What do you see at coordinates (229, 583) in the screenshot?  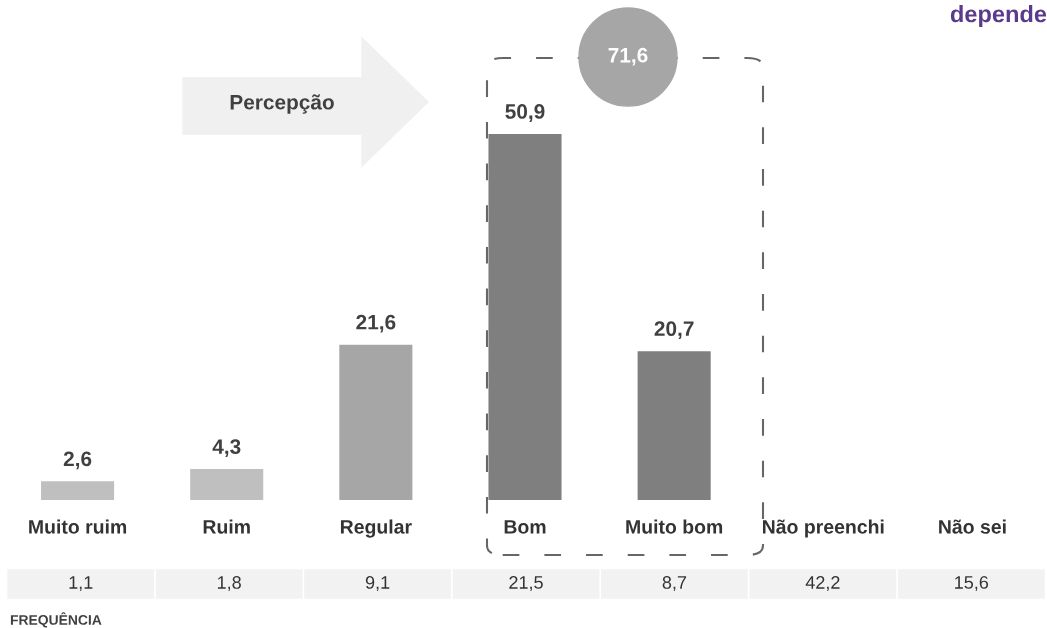 I see `text: 1,8` at bounding box center [229, 583].